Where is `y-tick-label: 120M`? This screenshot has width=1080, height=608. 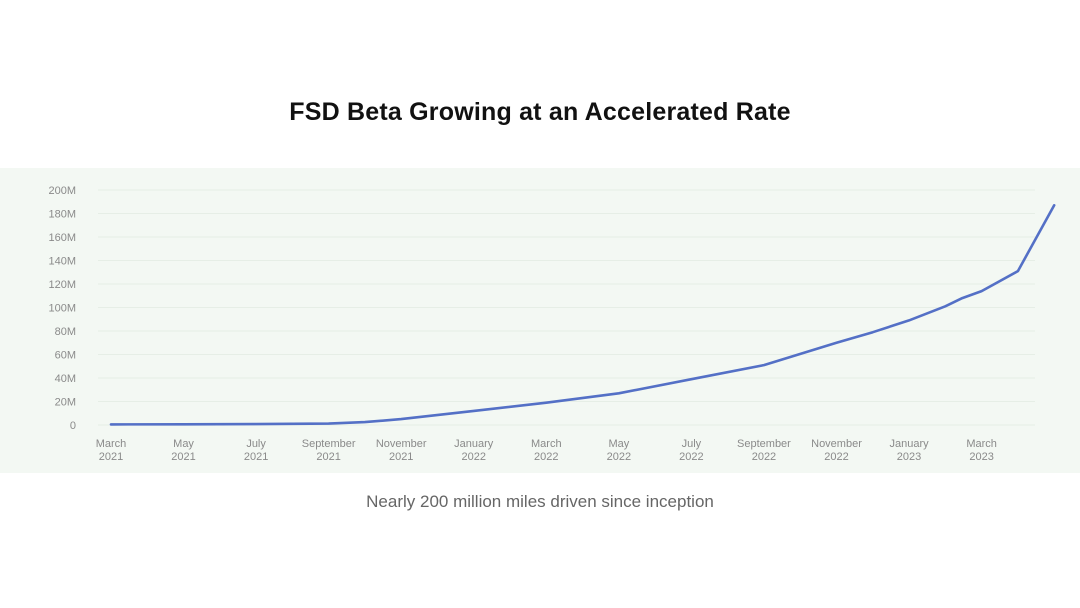
y-tick-label: 120M is located at coordinates (62, 285).